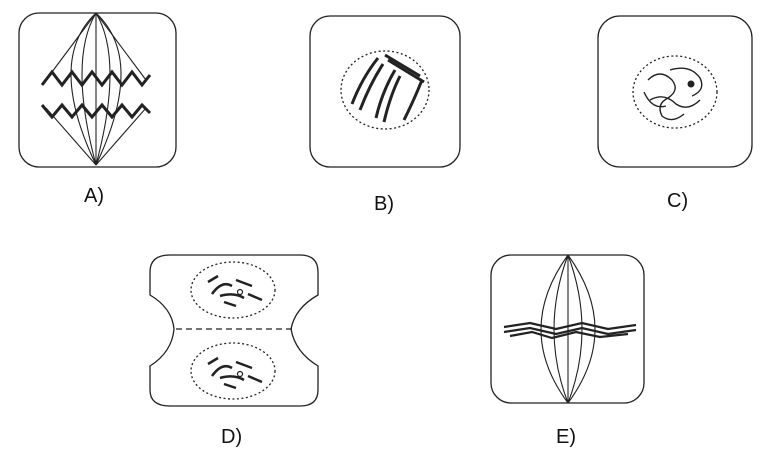 This screenshot has width=779, height=464. I want to click on panel-label-b: B), so click(384, 204).